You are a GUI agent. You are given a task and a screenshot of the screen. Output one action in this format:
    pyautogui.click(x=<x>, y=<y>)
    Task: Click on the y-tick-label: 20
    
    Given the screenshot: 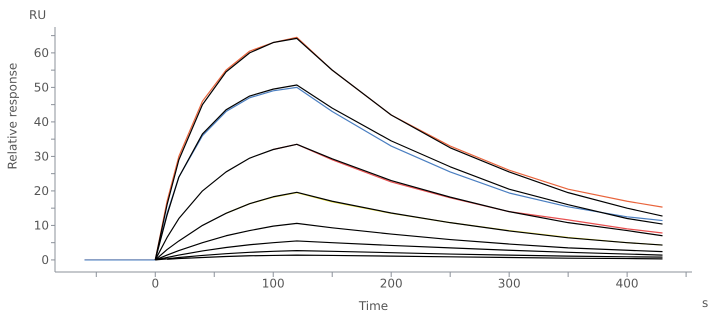 What is the action you would take?
    pyautogui.click(x=41, y=191)
    